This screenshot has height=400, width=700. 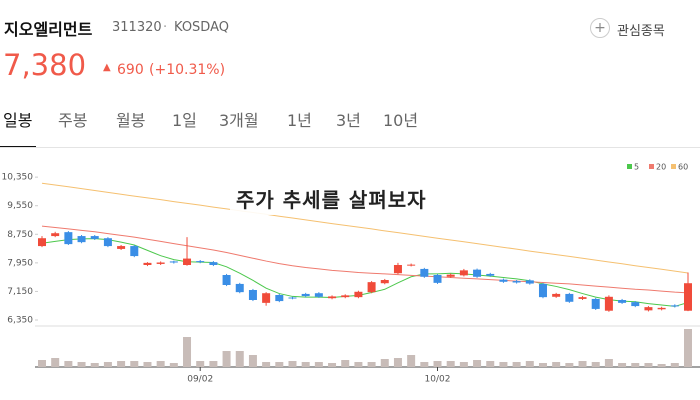 What do you see at coordinates (636, 167) in the screenshot?
I see `legend-label: 5` at bounding box center [636, 167].